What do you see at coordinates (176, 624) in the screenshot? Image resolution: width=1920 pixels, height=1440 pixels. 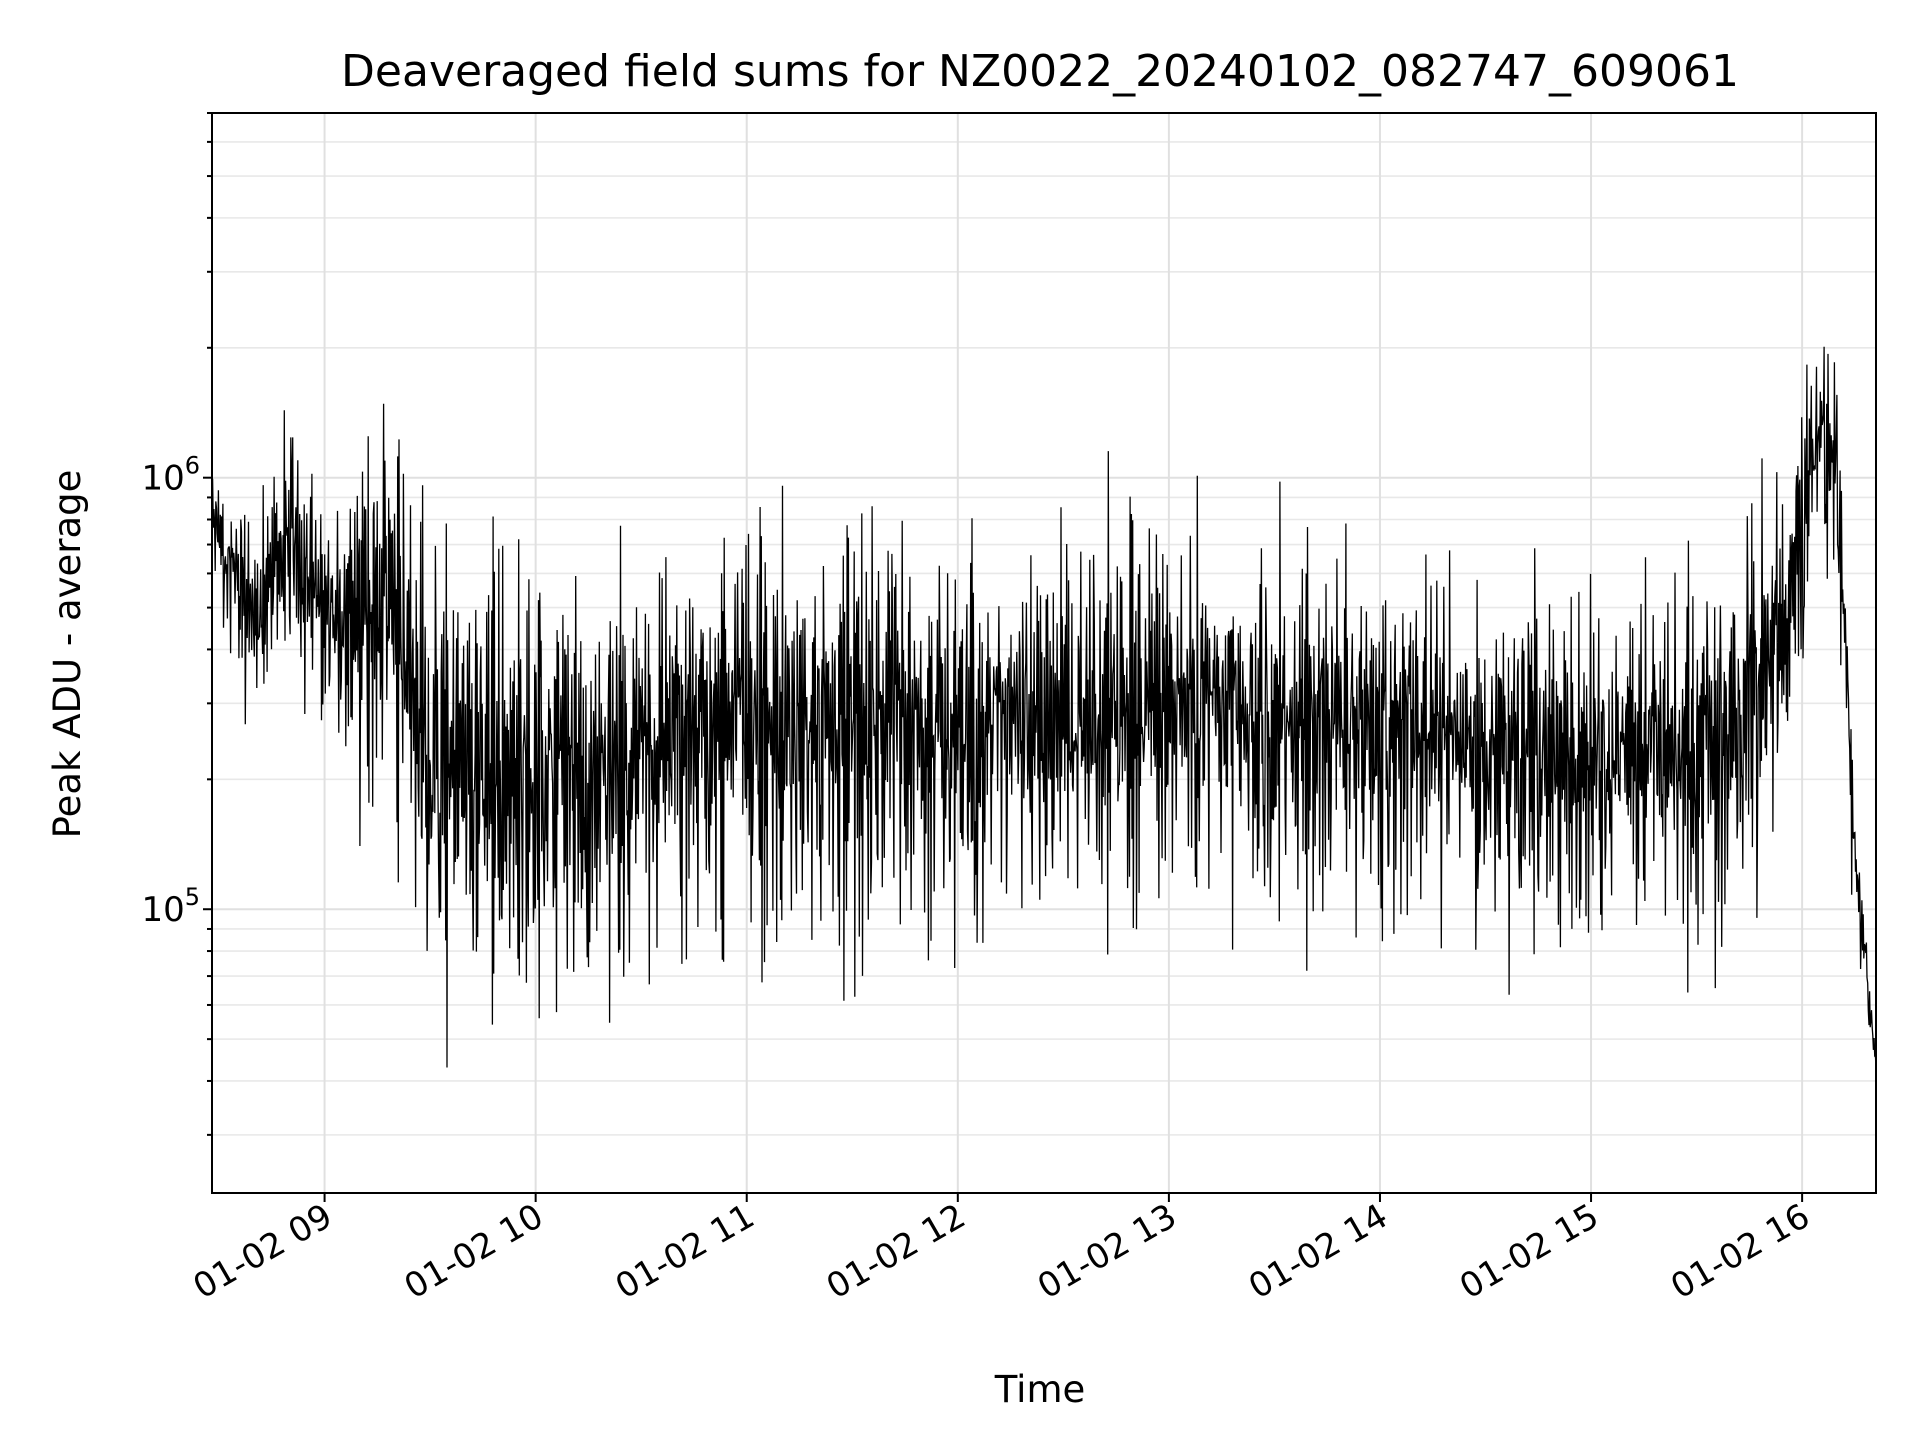 I see `y-ticks: 10⁵ 10⁶` at bounding box center [176, 624].